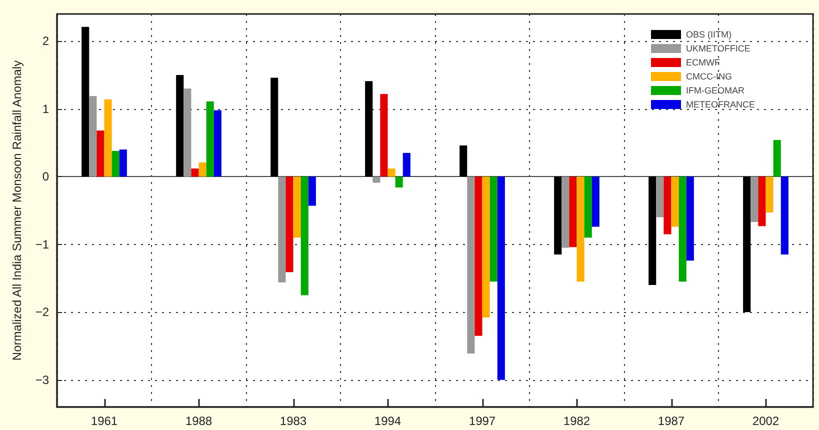 The height and width of the screenshot is (430, 819). What do you see at coordinates (709, 77) in the screenshot?
I see `legend-label: CMCC-ING` at bounding box center [709, 77].